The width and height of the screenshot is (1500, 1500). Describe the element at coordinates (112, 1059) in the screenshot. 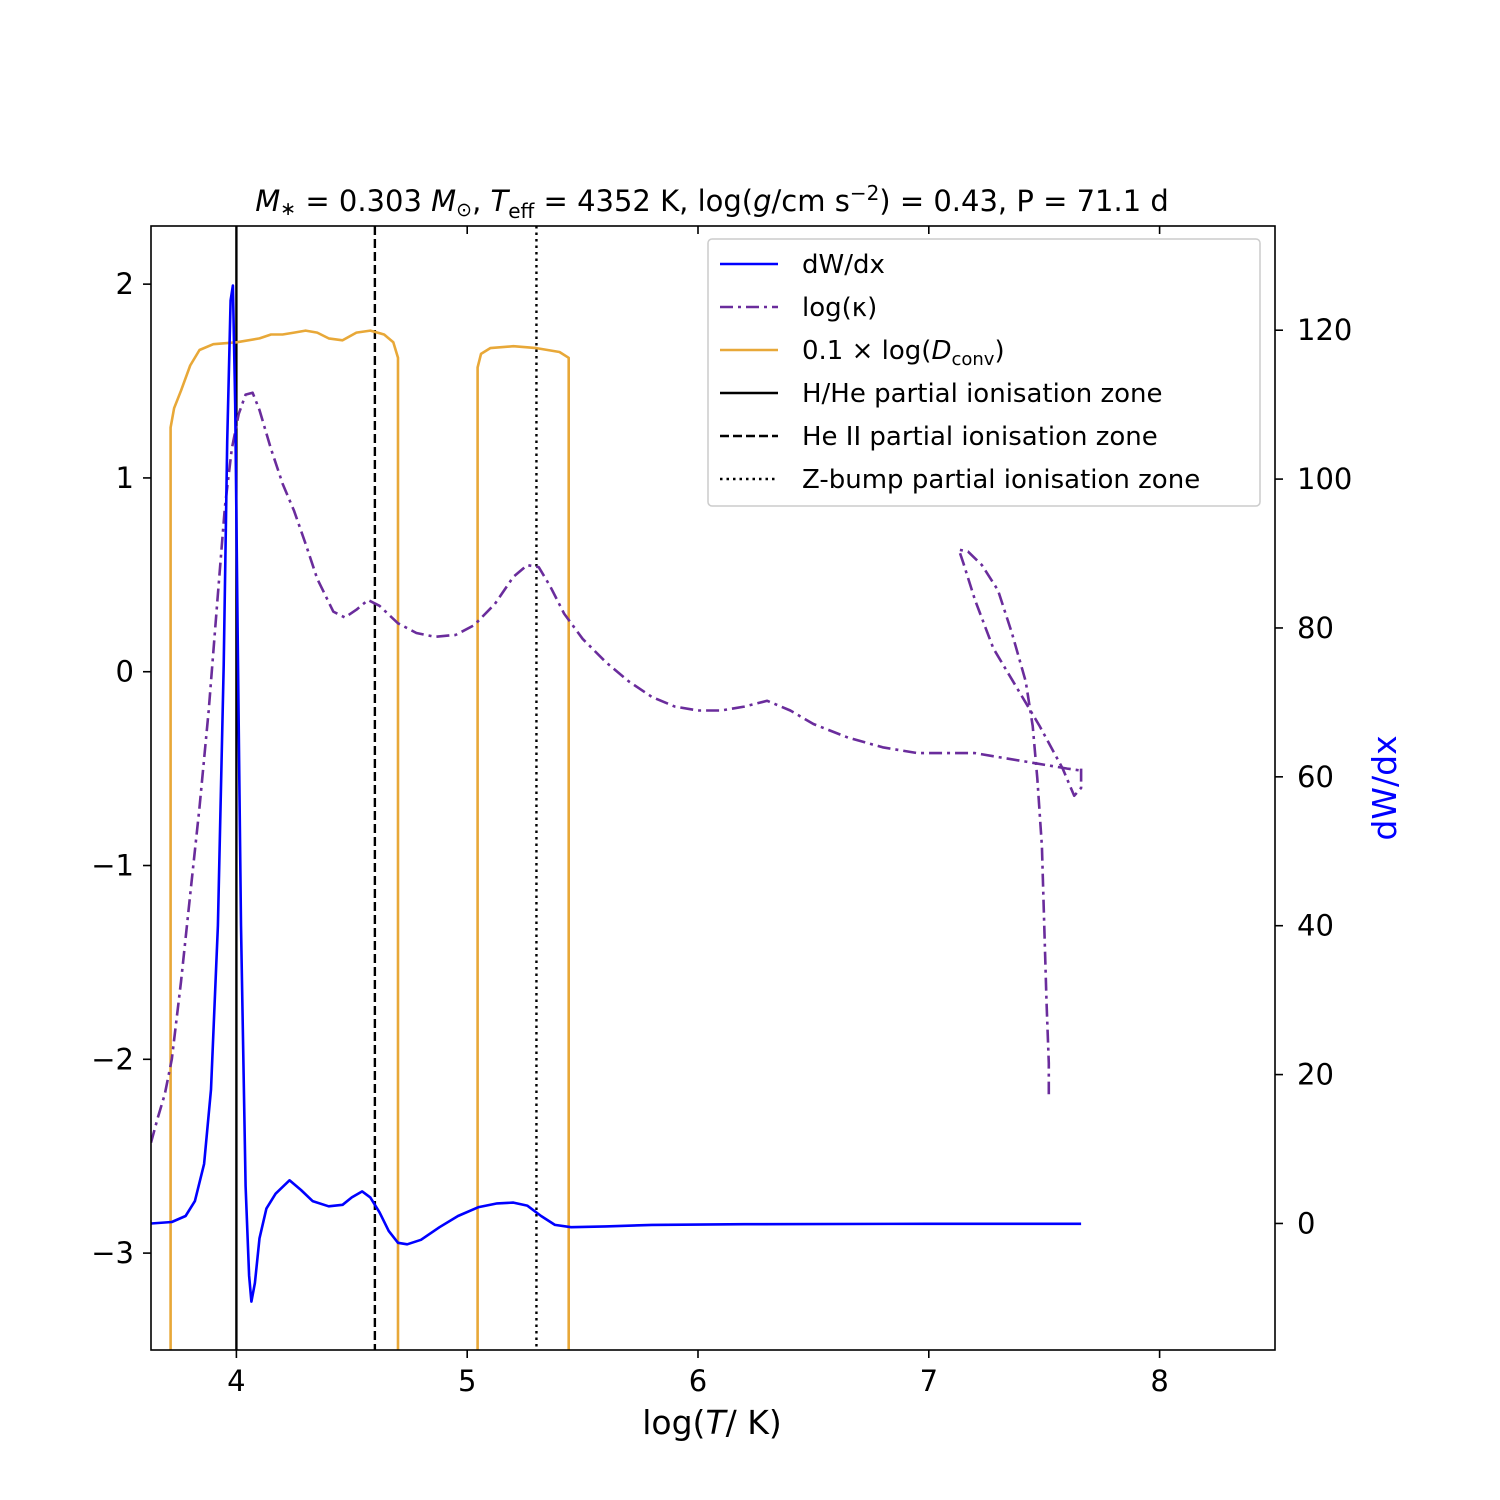

I see `y-tick-label: −2` at that location.